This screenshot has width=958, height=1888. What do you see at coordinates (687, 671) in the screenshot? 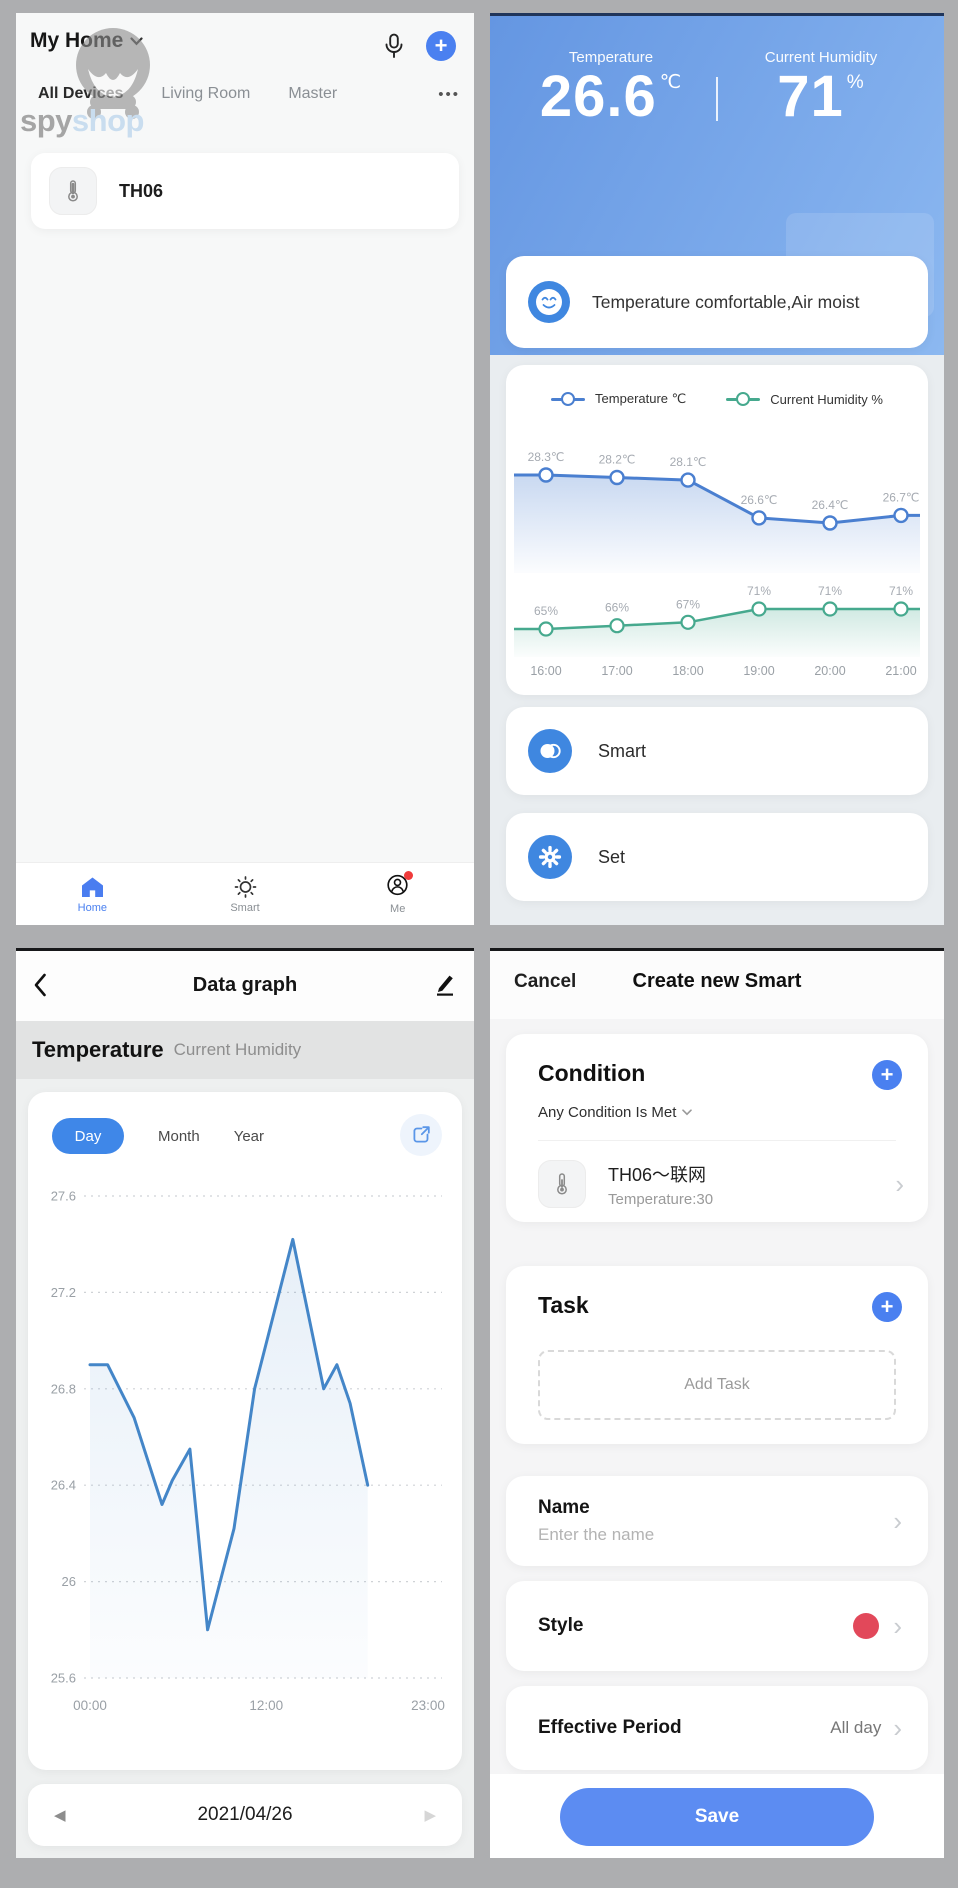
I see `svg-text: 18:00` at bounding box center [687, 671].